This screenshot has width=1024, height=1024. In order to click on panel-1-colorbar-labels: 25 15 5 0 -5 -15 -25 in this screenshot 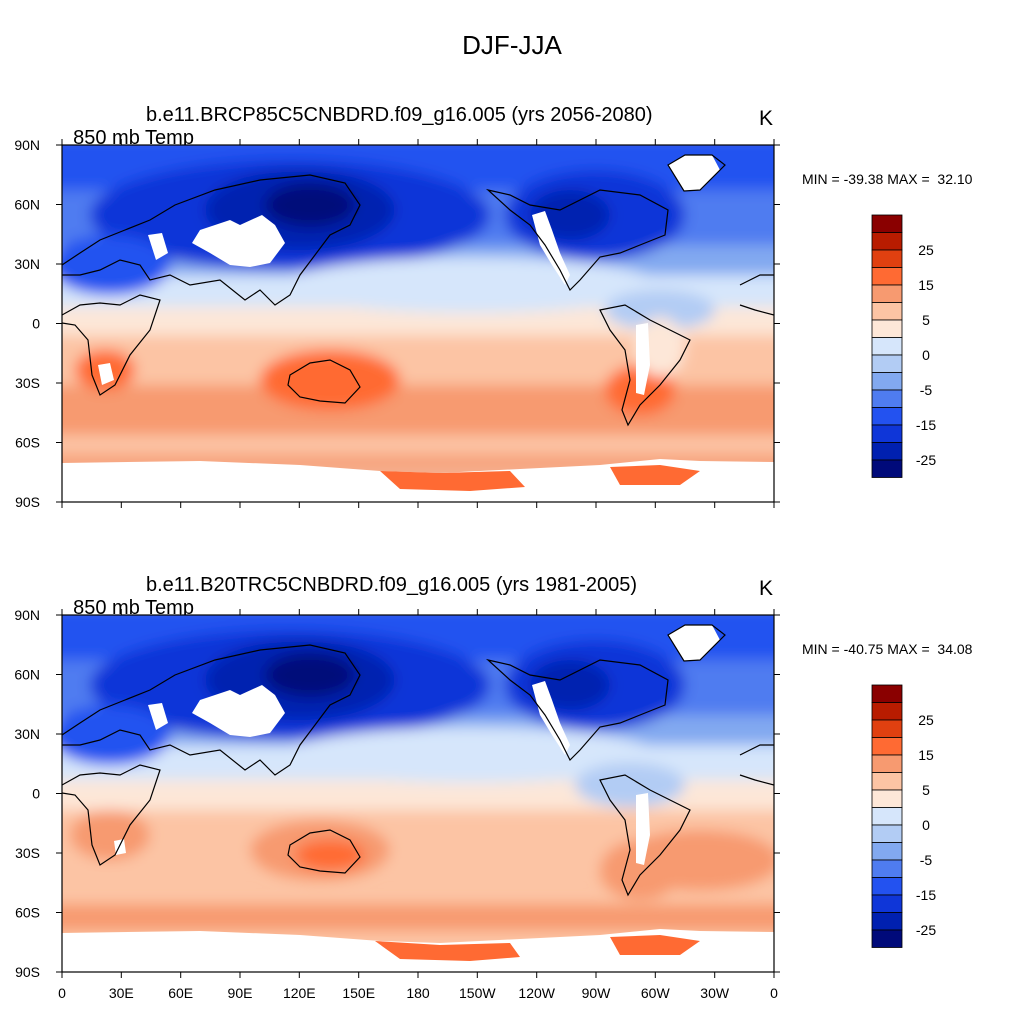, I will do `click(926, 355)`.